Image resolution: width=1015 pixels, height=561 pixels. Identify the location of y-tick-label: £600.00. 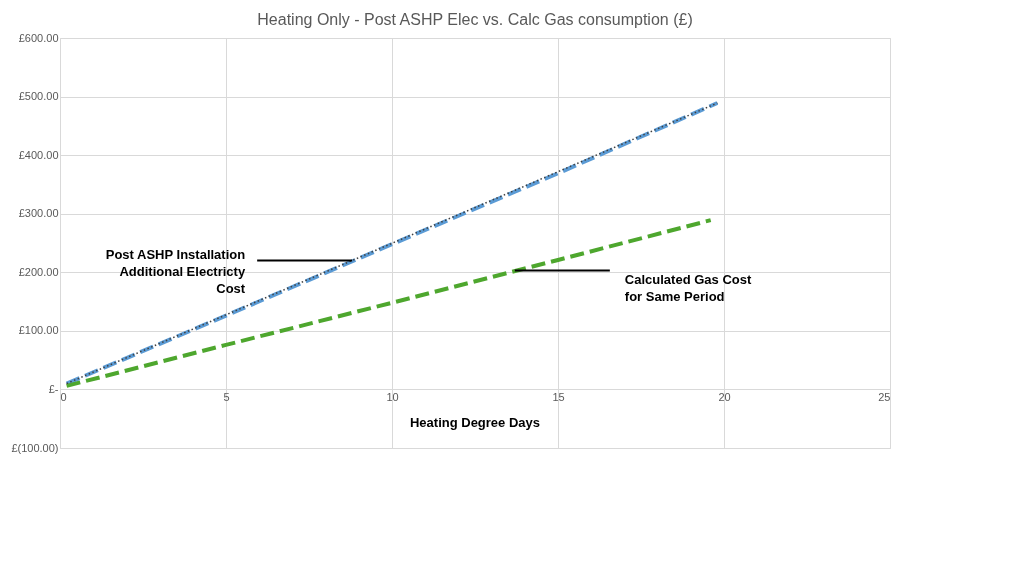
(38, 37).